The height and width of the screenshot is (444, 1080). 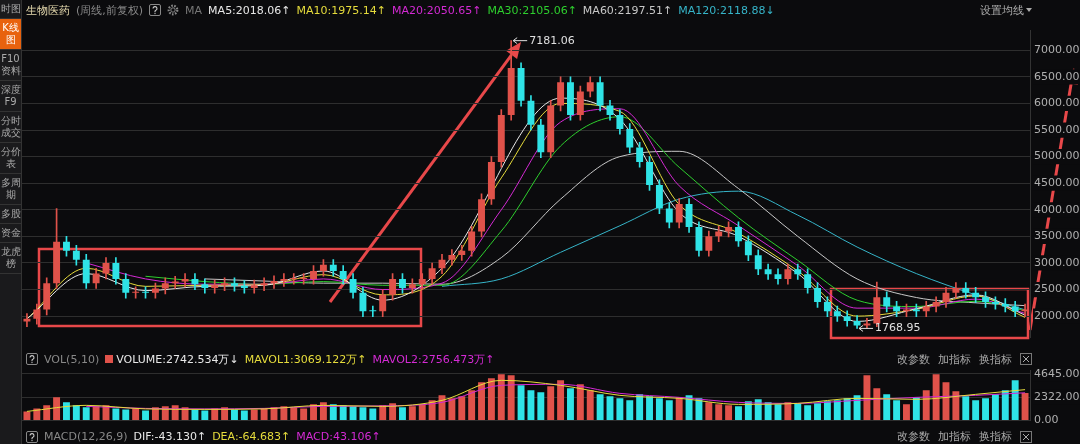 I want to click on text: 时图, so click(x=10, y=9).